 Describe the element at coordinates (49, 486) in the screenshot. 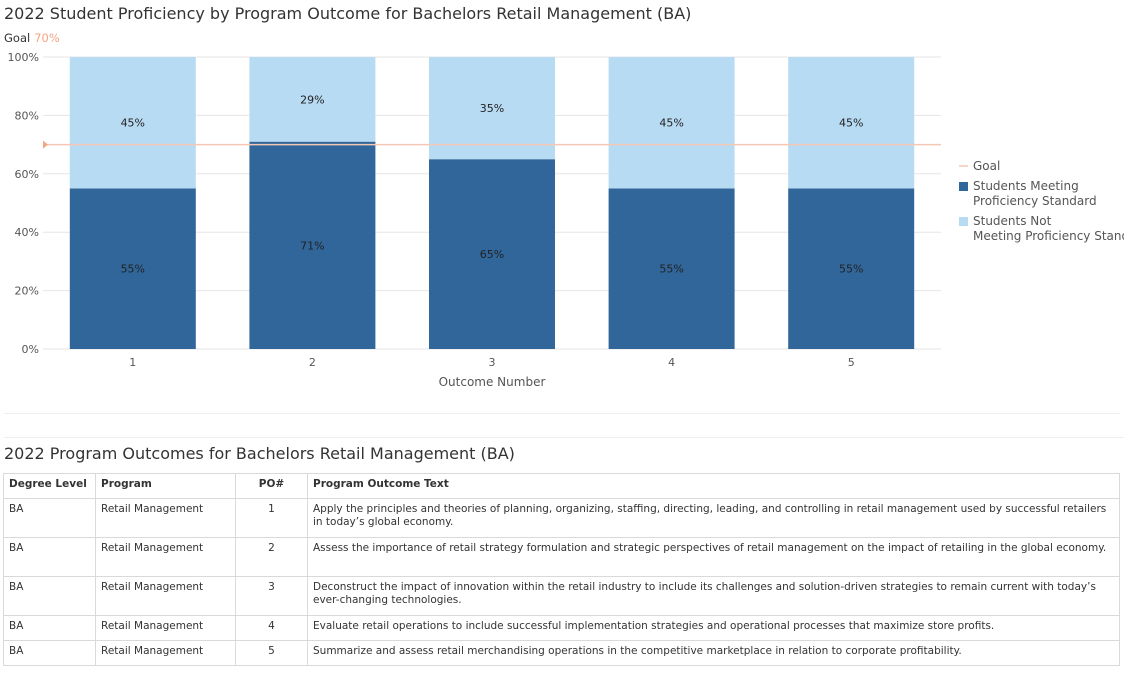

I see `header-degree-level: Degree Level` at that location.